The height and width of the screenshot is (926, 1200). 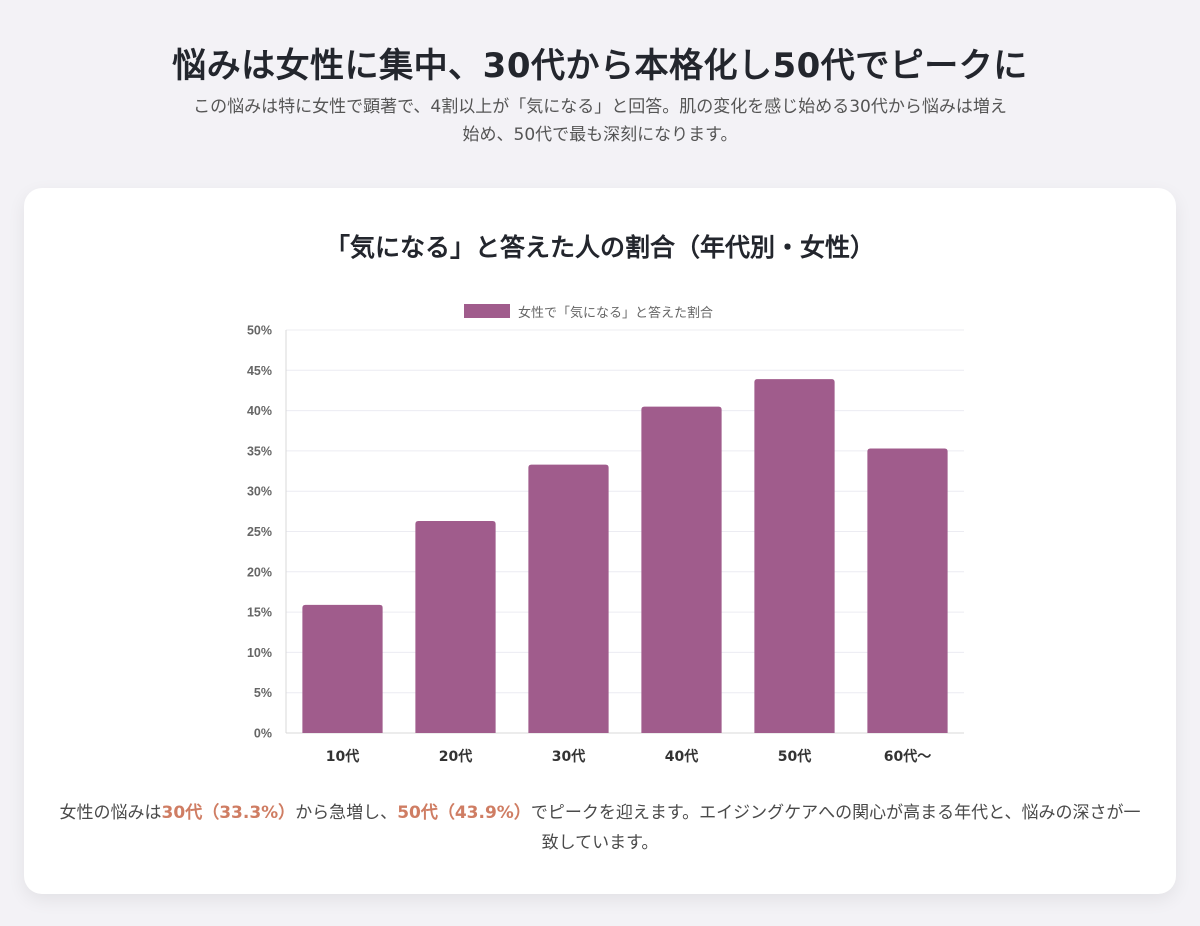 What do you see at coordinates (455, 756) in the screenshot?
I see `x-tick-label: 20代` at bounding box center [455, 756].